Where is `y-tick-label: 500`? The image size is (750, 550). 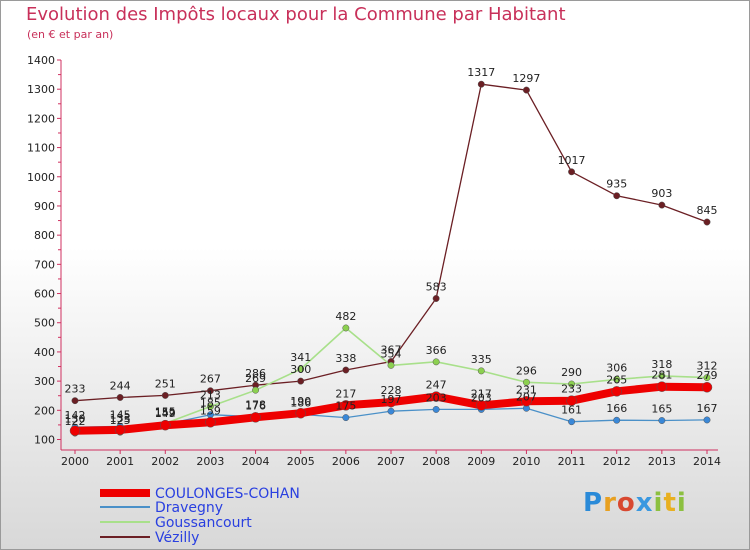 y-tick-label: 500 is located at coordinates (44, 323).